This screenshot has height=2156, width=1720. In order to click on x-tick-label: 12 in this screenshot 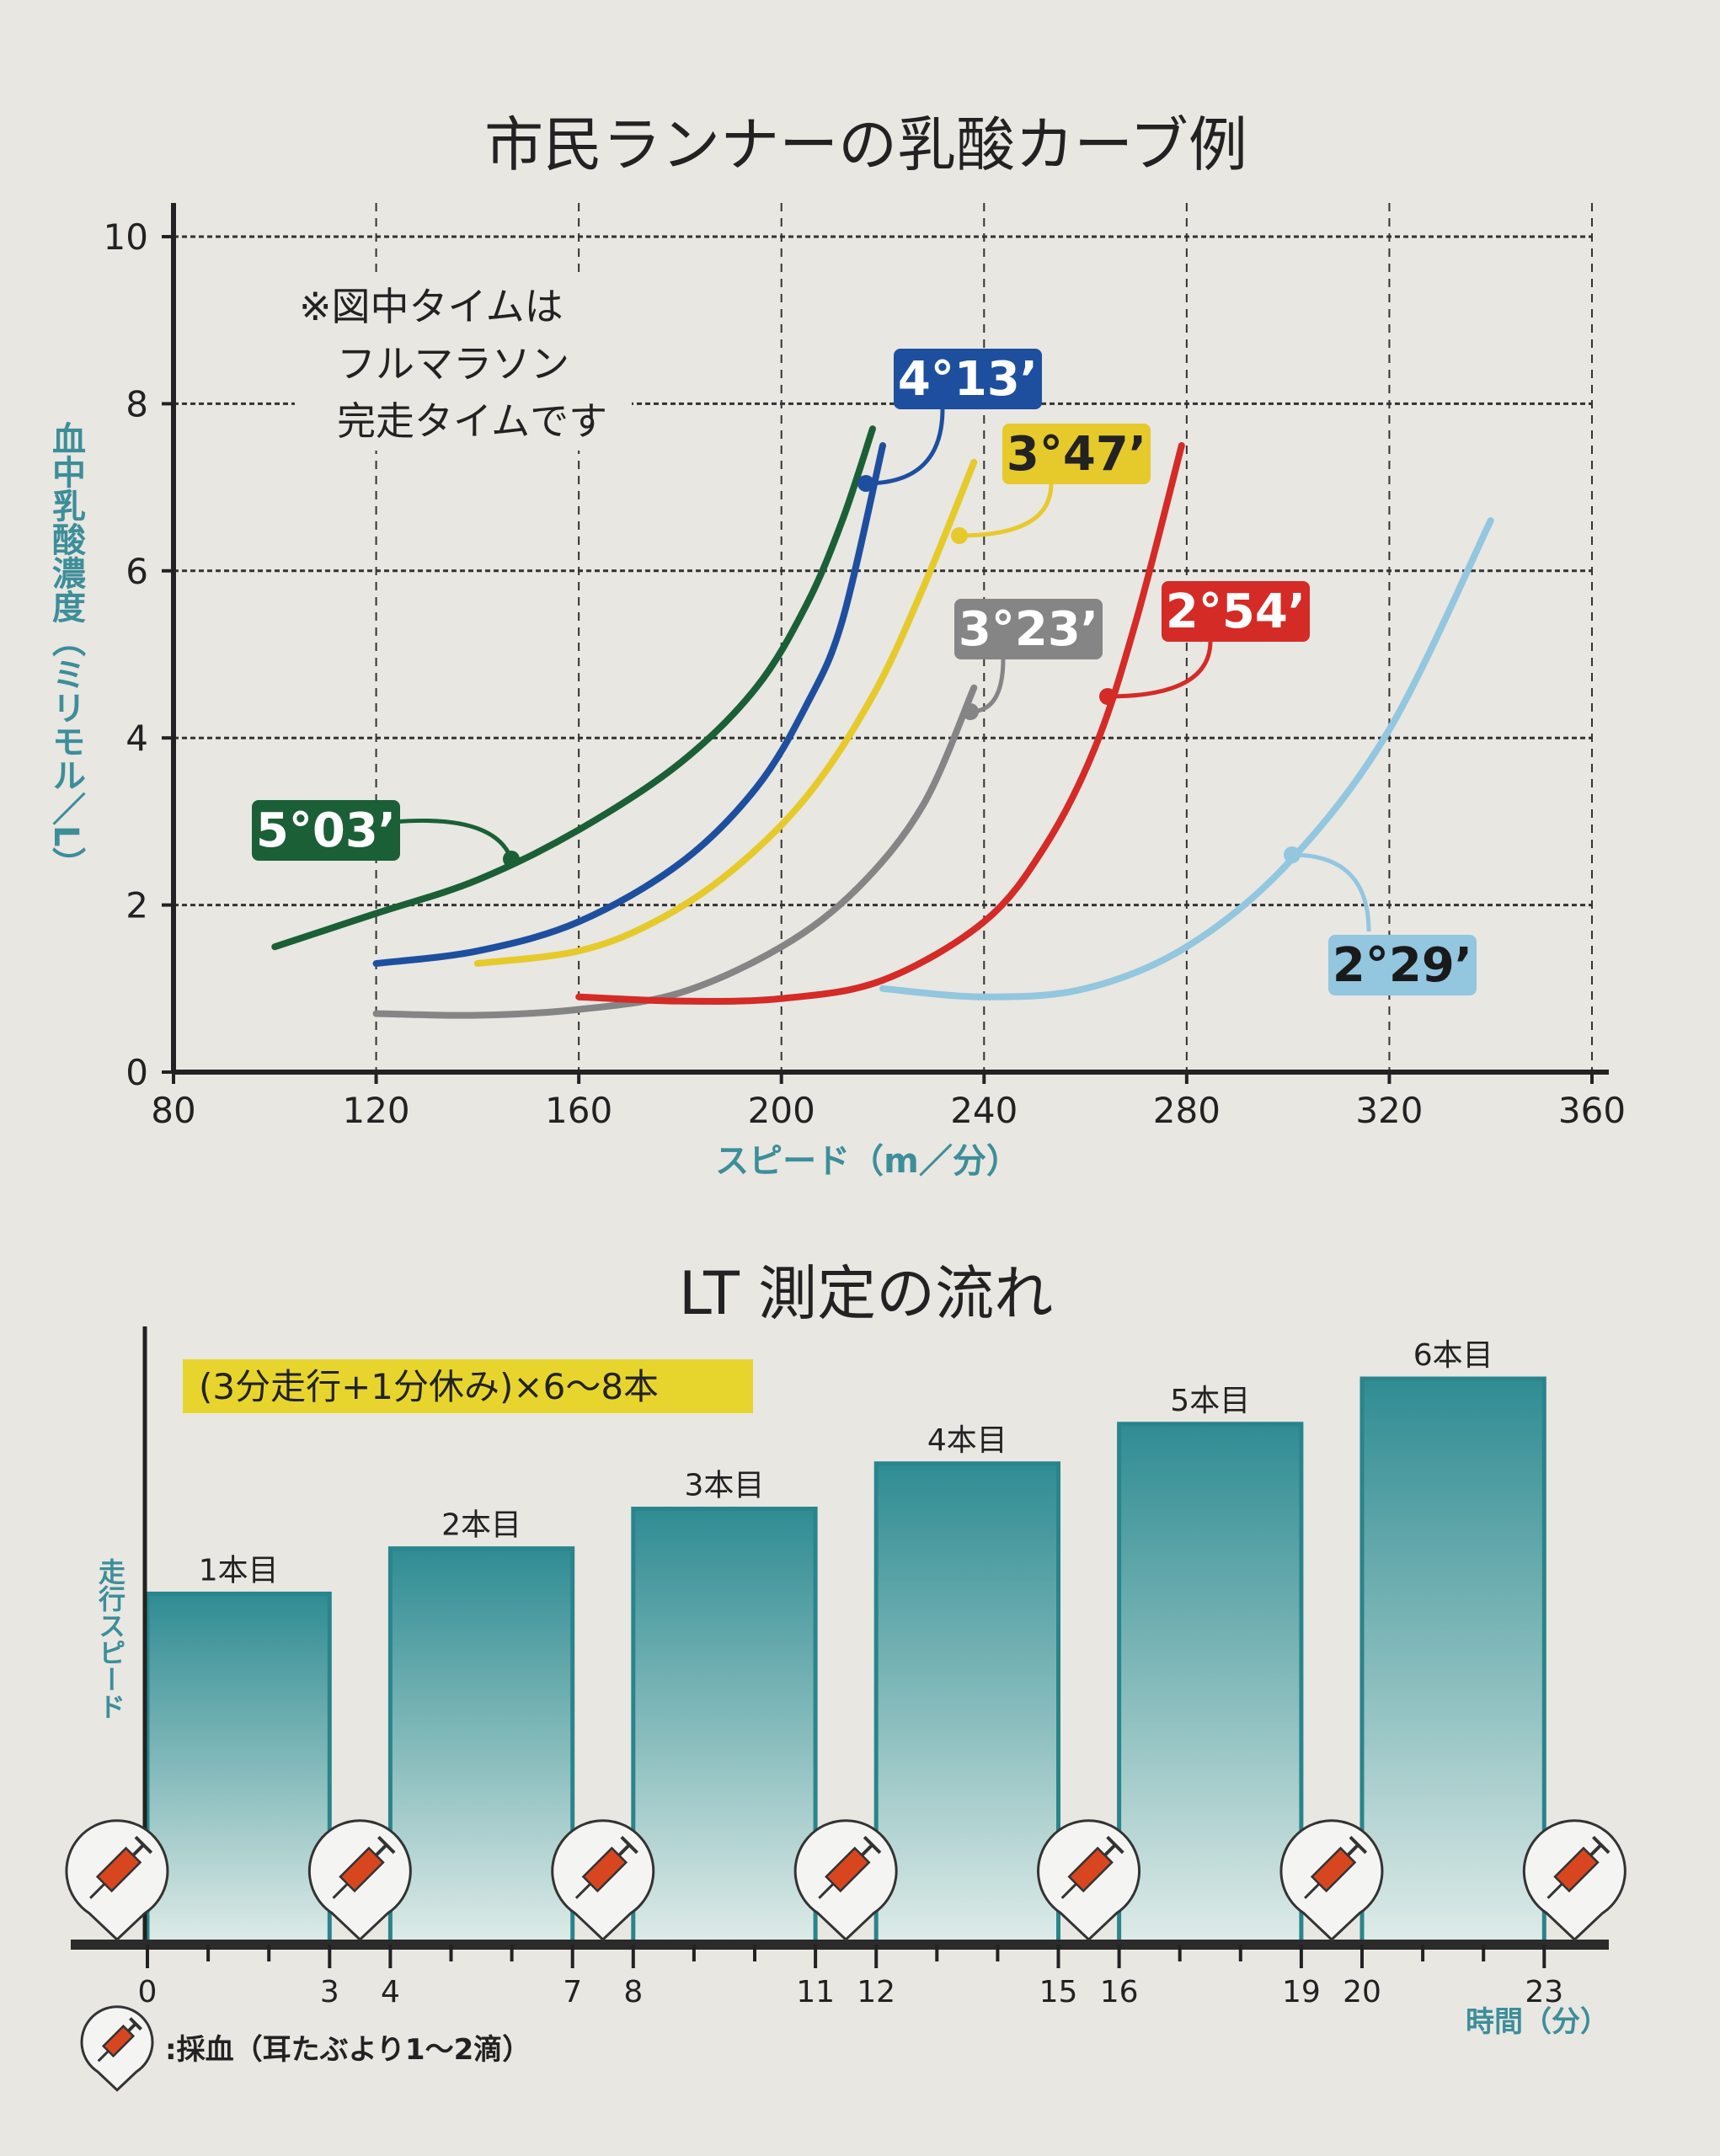, I will do `click(876, 1992)`.